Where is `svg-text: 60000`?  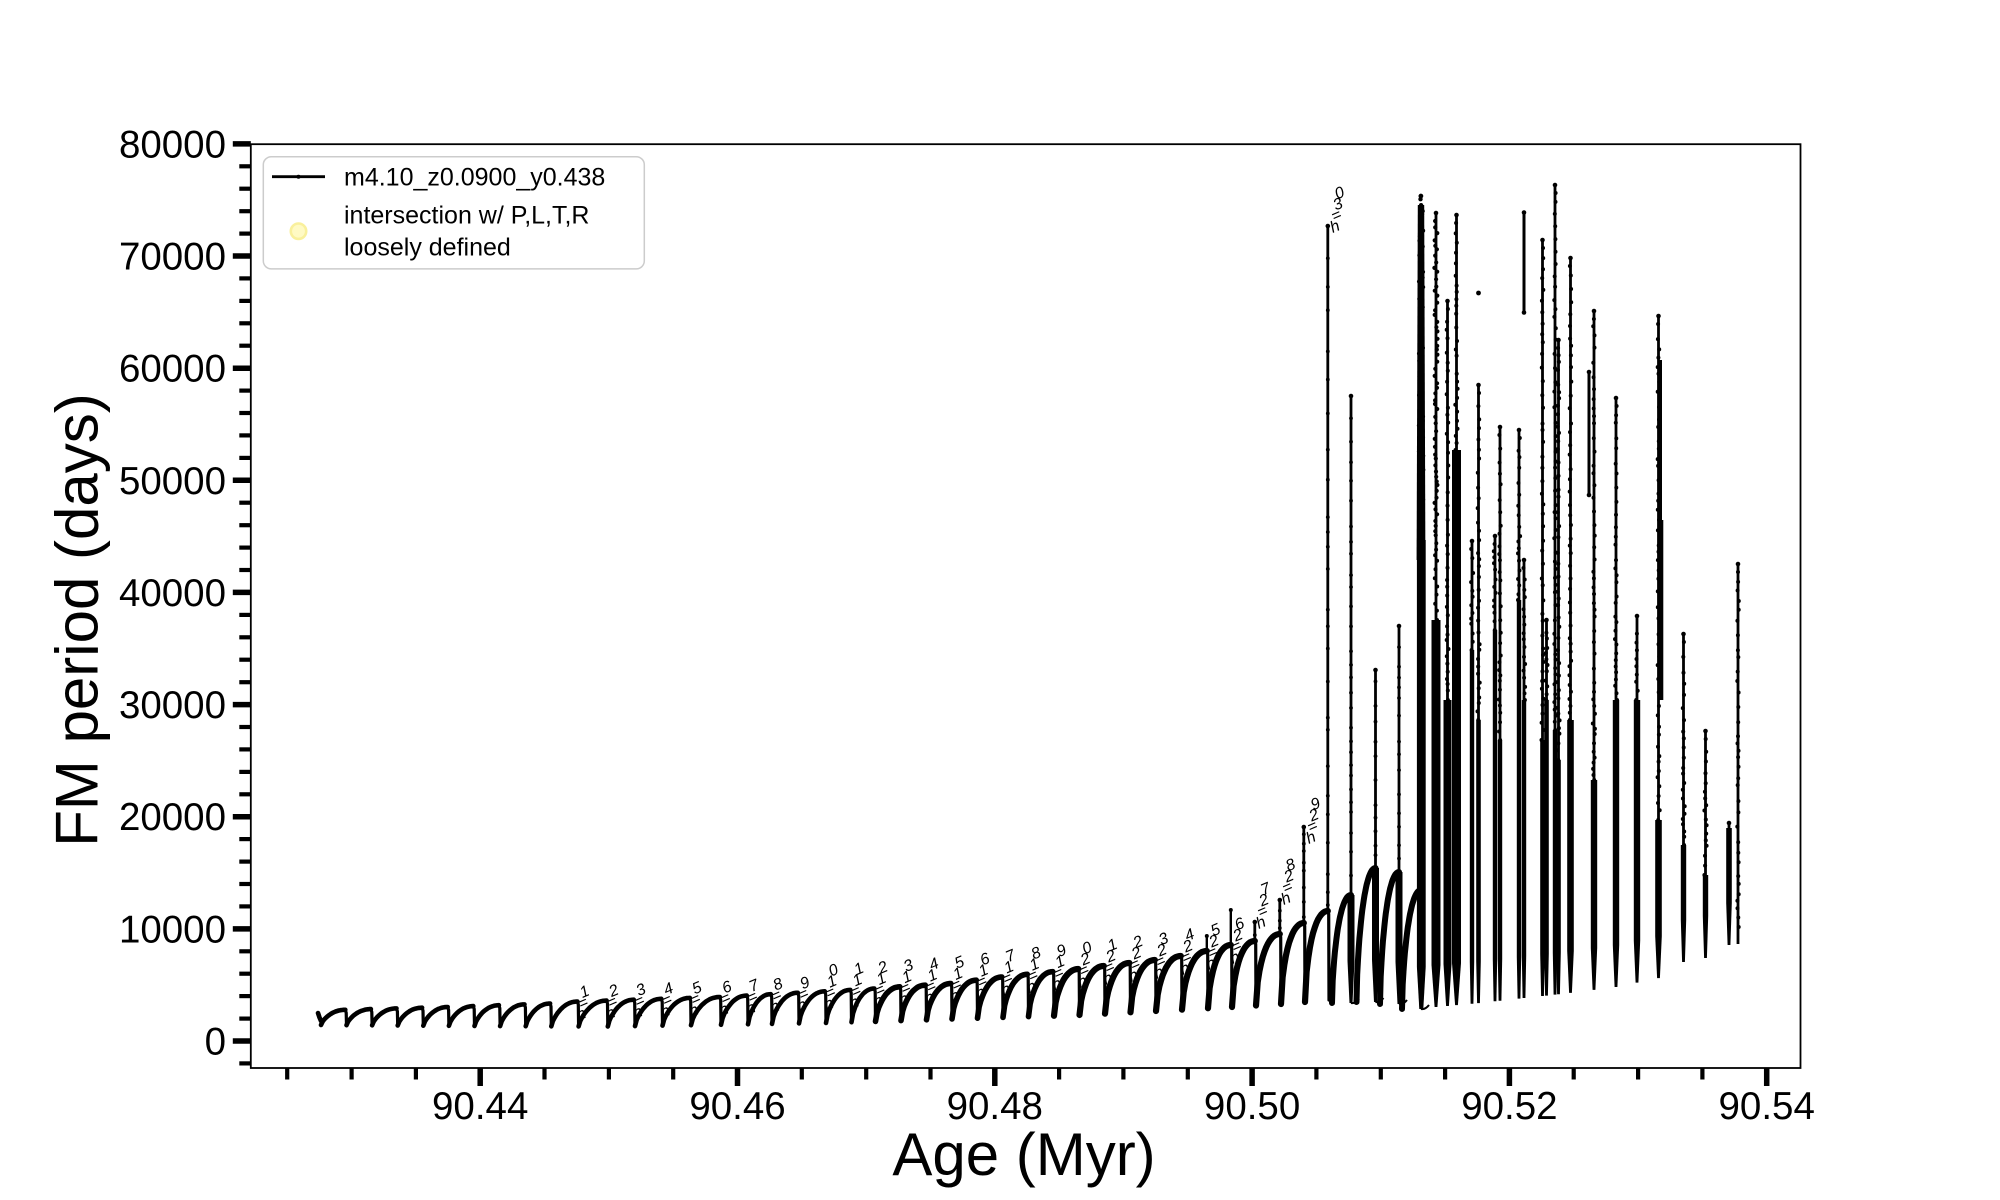 svg-text: 60000 is located at coordinates (172, 369).